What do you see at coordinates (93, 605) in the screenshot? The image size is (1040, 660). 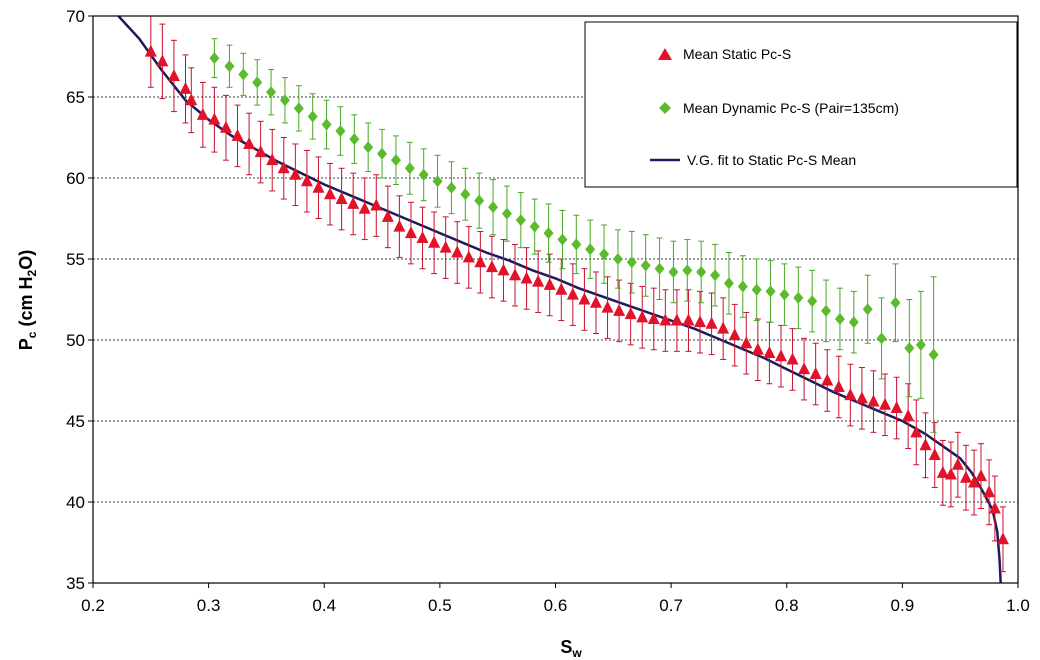 I see `x-tick-label: 0.2` at bounding box center [93, 605].